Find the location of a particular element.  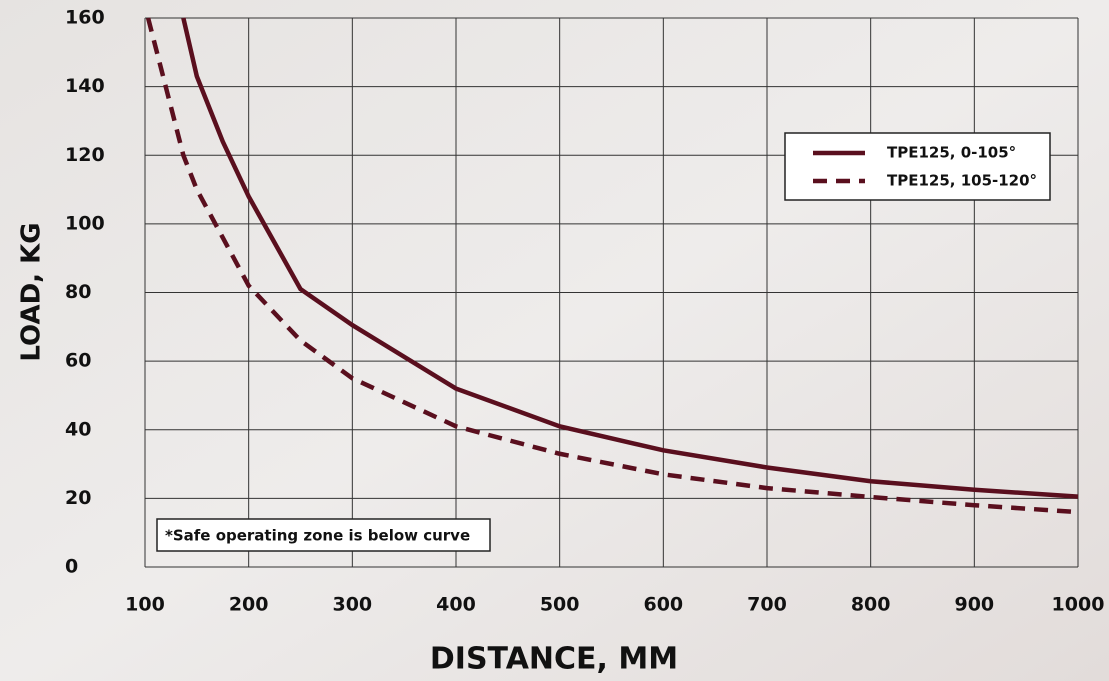

annotation-box is located at coordinates (323, 535).